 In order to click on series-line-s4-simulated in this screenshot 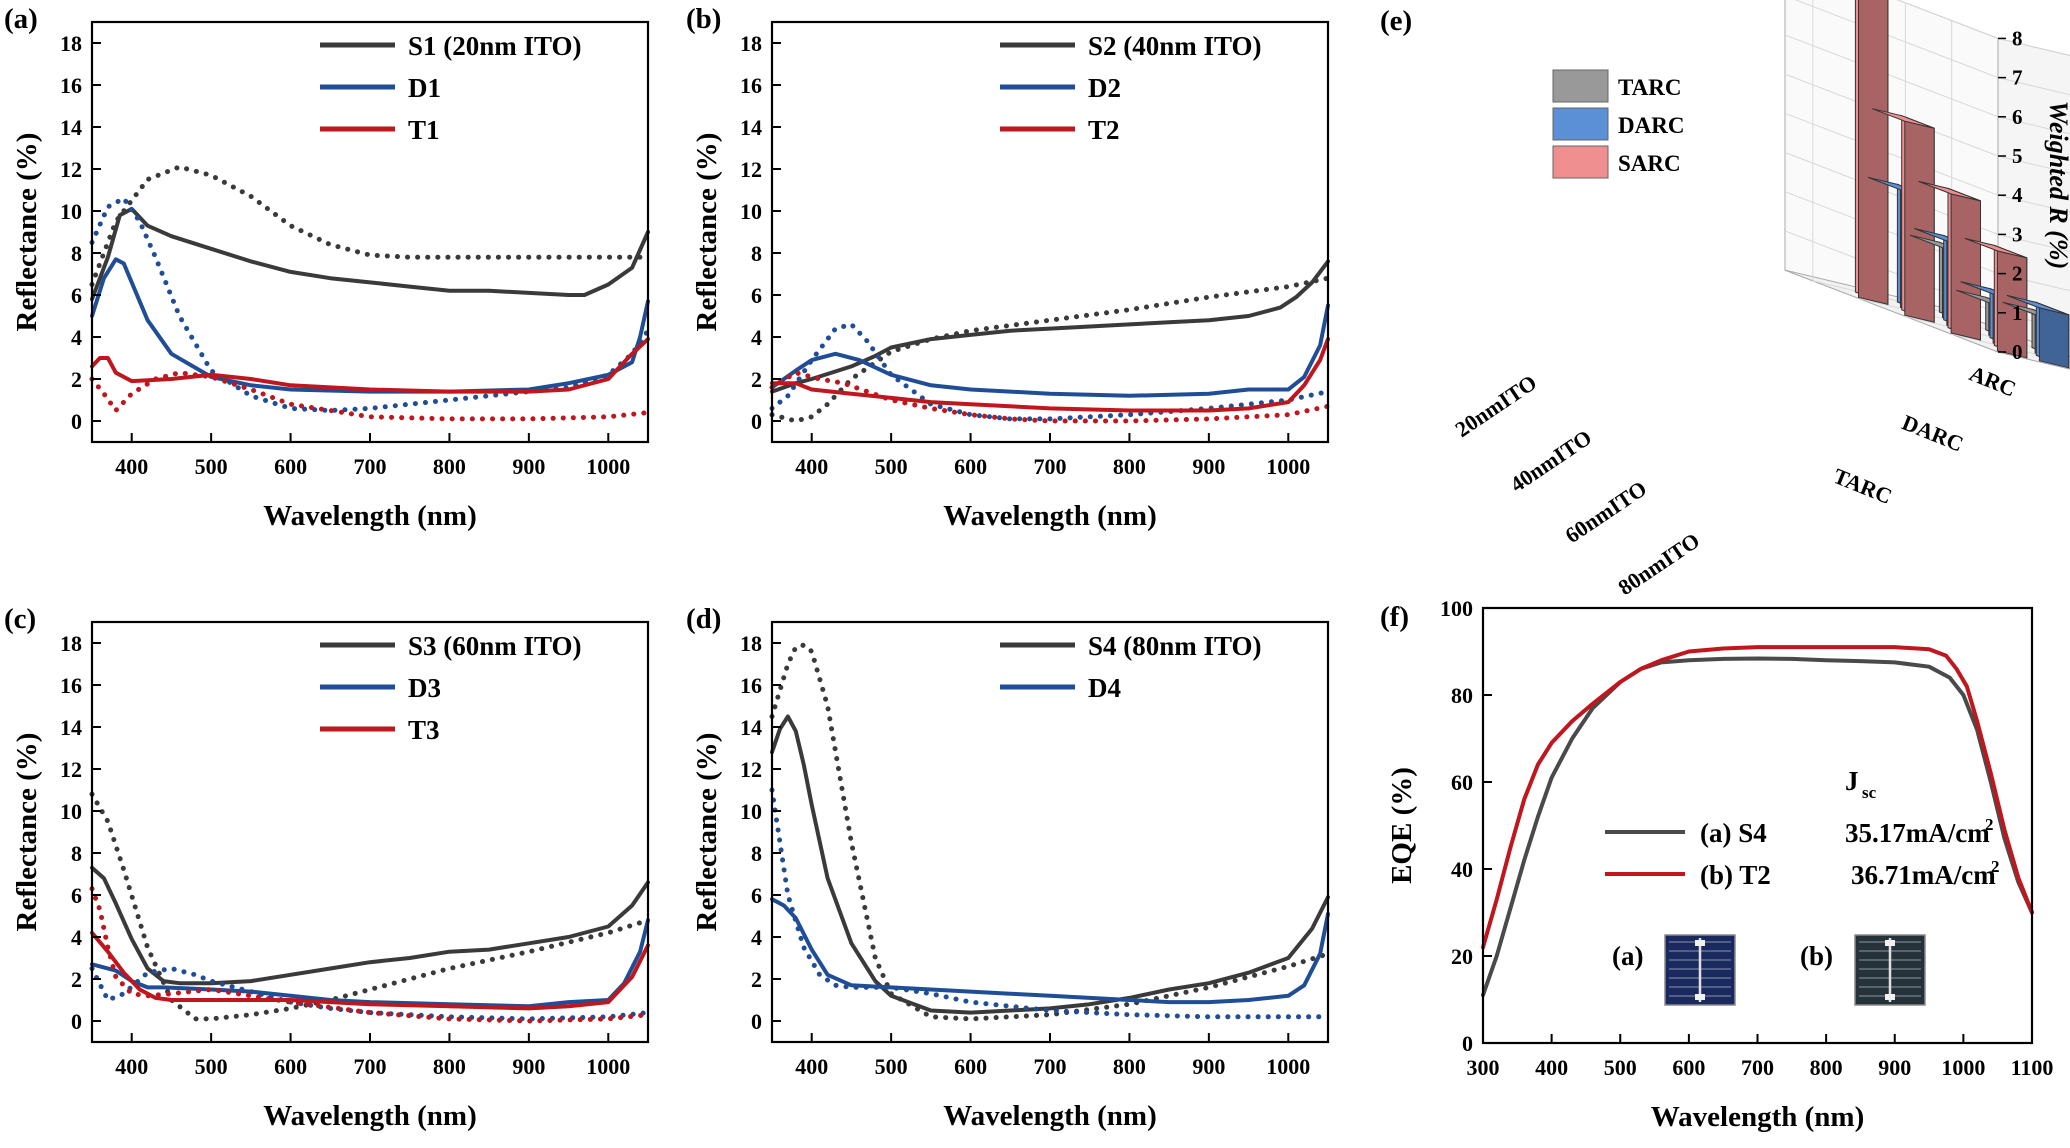, I will do `click(1050, 832)`.